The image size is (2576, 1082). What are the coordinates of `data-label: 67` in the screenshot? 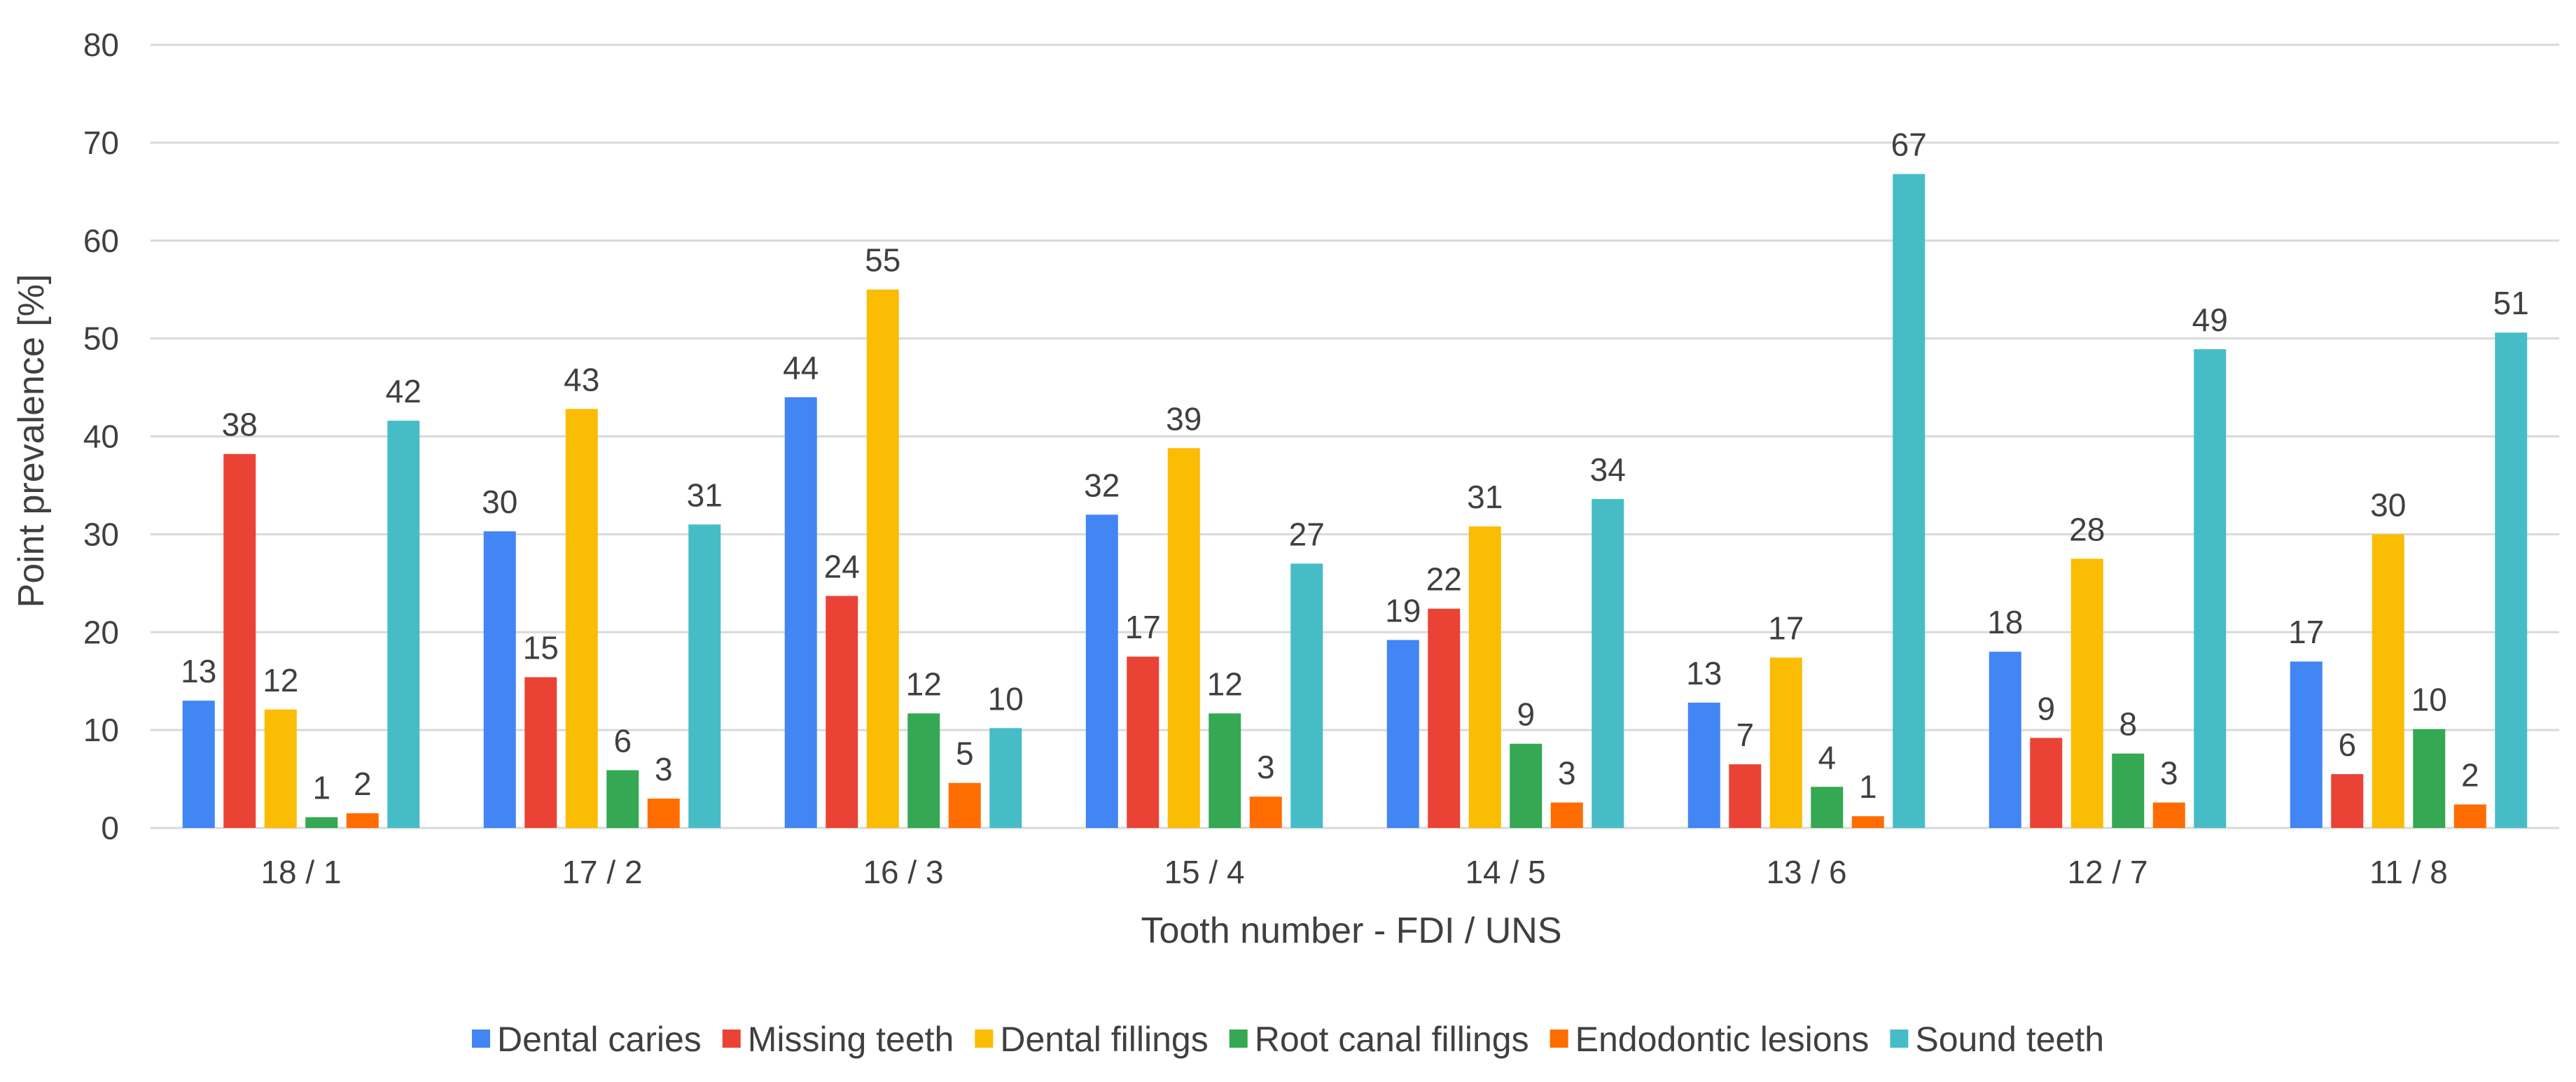 It's located at (1909, 145).